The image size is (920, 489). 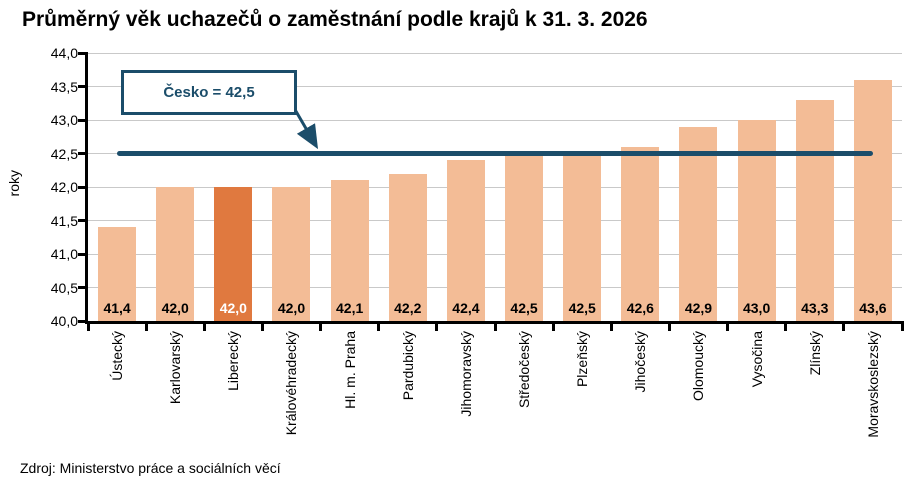 I want to click on x-label-slot: Moravskoslezský, so click(x=873, y=394).